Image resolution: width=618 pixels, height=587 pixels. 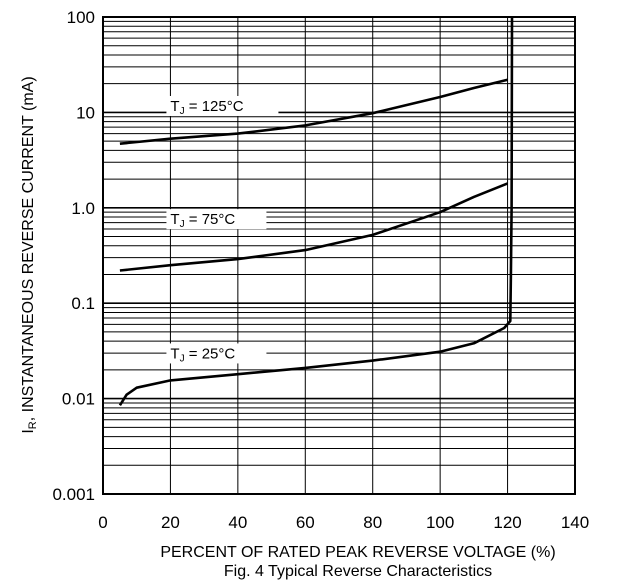 What do you see at coordinates (210, 219) in the screenshot?
I see `series-label-value: = 75°C` at bounding box center [210, 219].